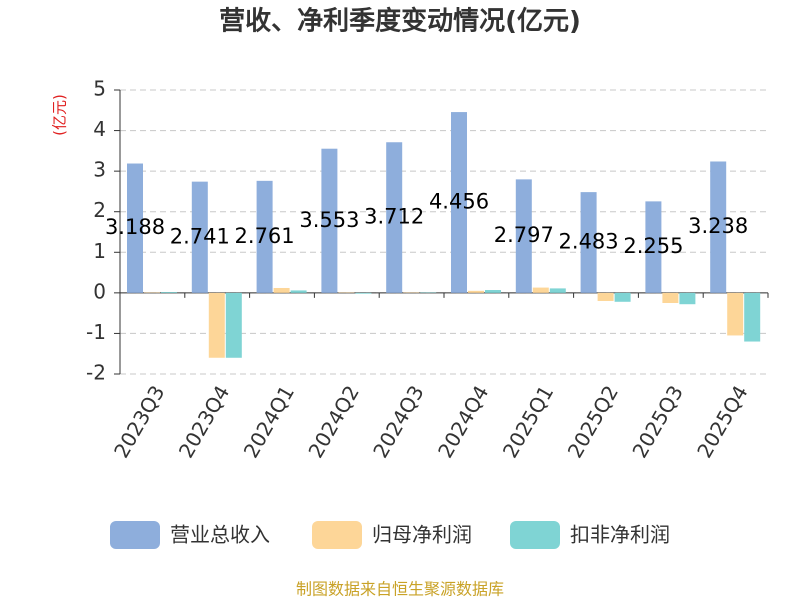 The height and width of the screenshot is (600, 800). I want to click on x-tick-label: 2023Q3, so click(139, 421).